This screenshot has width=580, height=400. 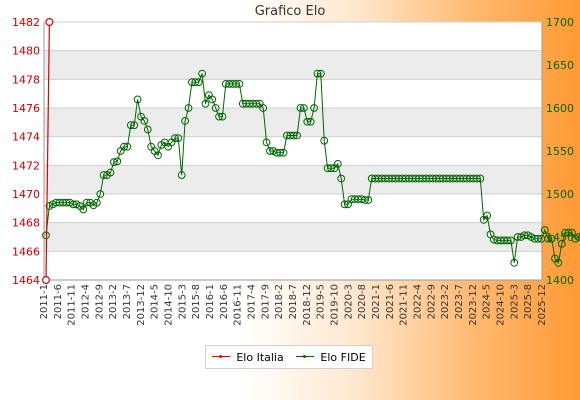 I want to click on x-tick-label: 2018-2, so click(x=279, y=301).